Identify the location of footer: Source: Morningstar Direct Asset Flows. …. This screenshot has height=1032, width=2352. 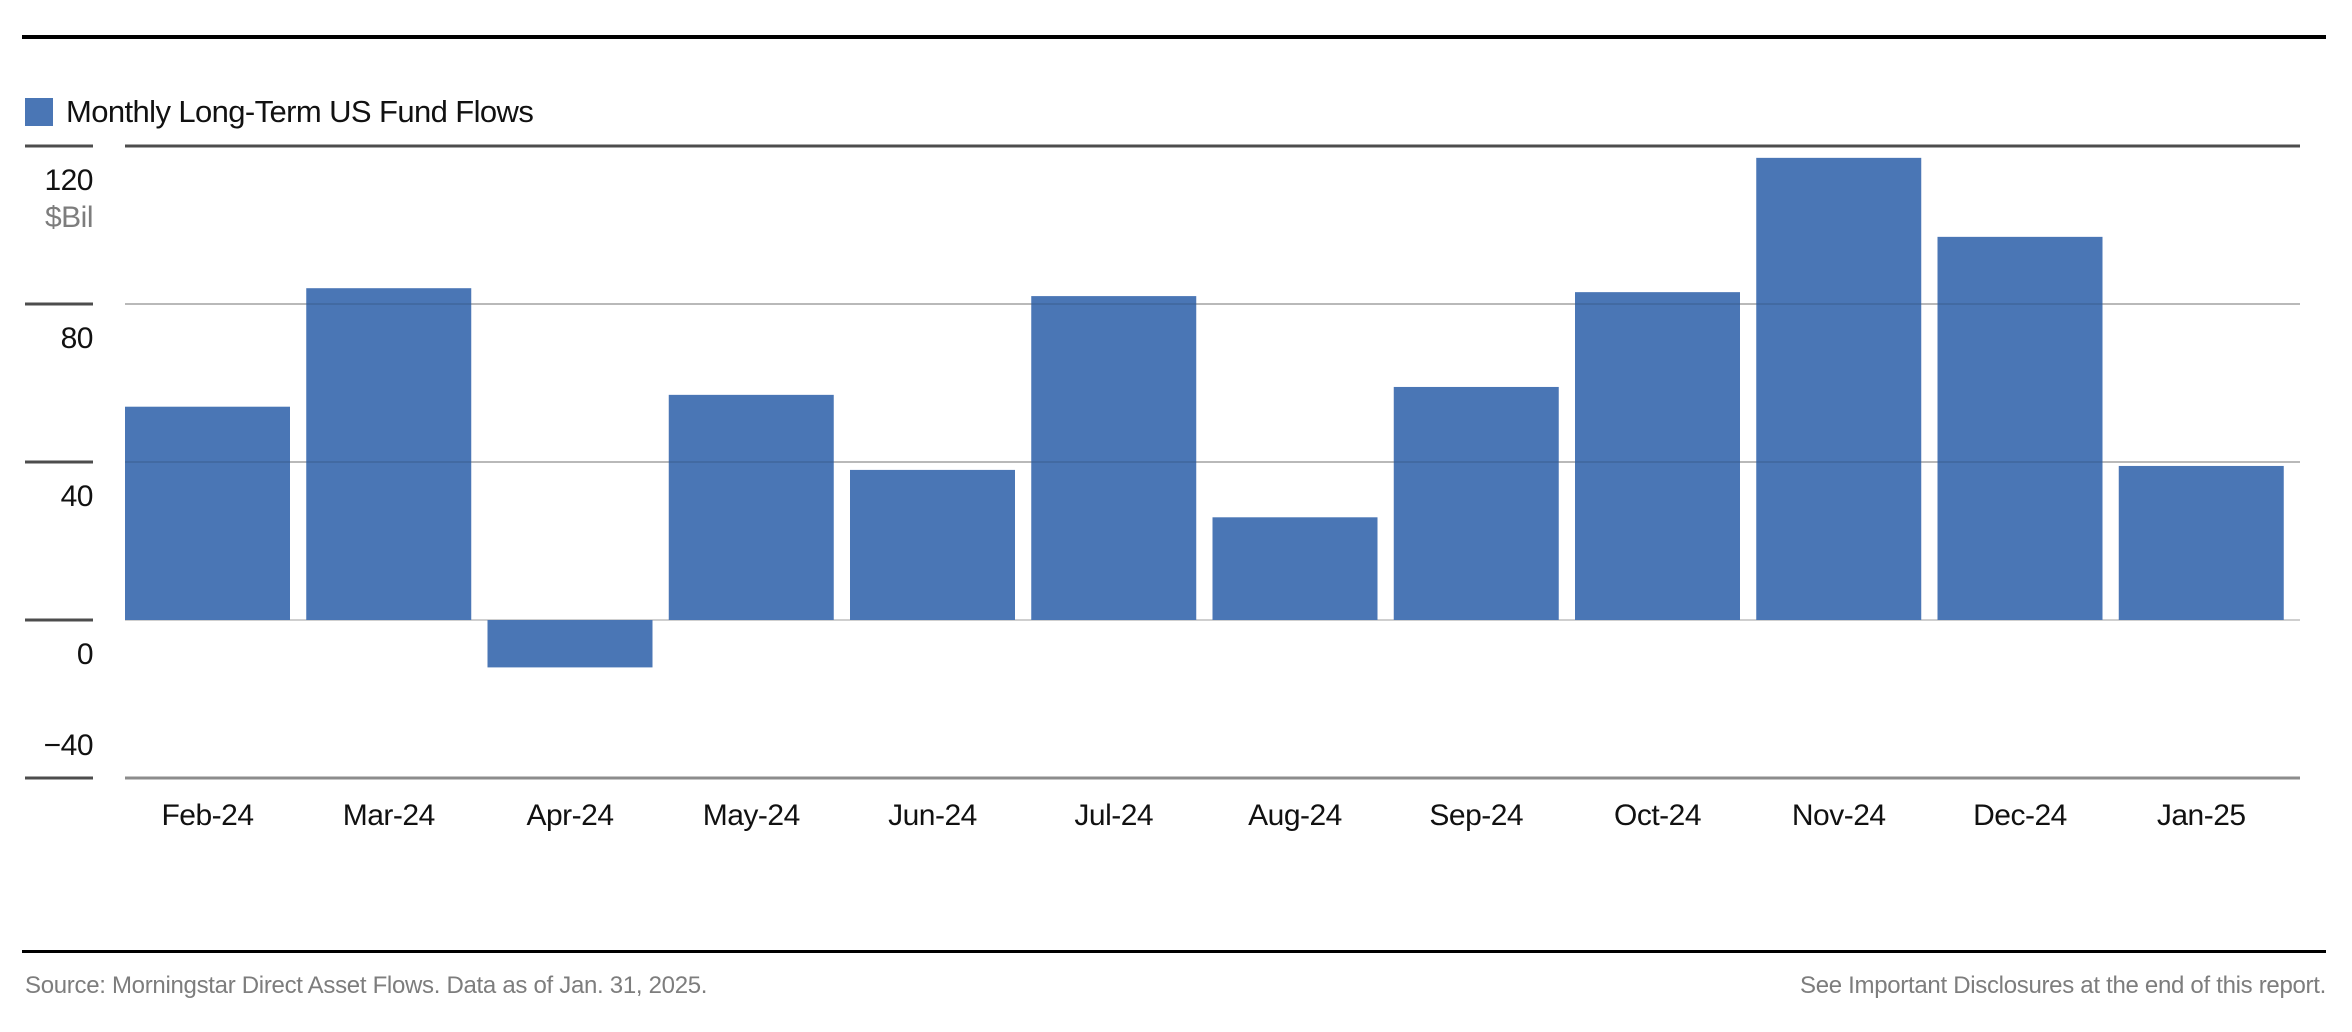
(1175, 989).